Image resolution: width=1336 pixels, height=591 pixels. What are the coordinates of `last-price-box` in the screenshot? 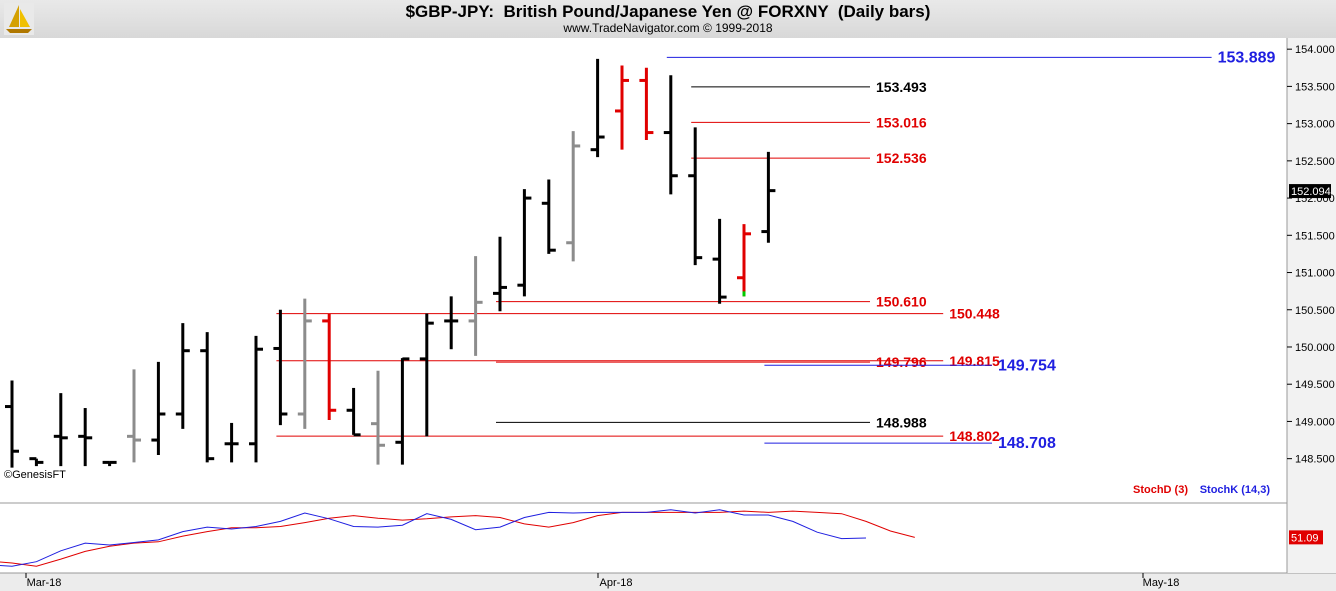 It's located at (1310, 191).